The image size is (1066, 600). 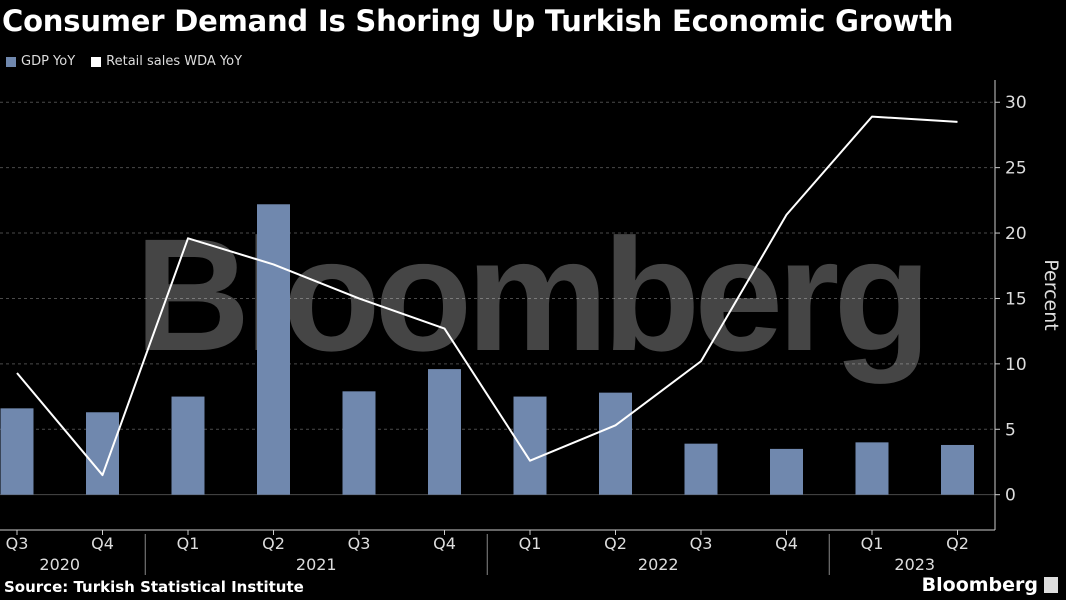 I want to click on source-note: Source: Turkish Statistical Institute, so click(x=154, y=587).